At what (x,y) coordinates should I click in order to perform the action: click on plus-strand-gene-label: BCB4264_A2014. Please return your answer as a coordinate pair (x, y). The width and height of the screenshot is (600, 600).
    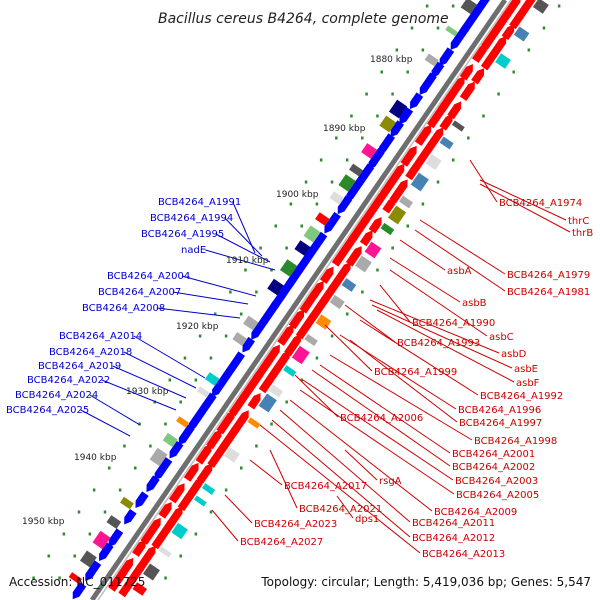
    Looking at the image, I should click on (100, 336).